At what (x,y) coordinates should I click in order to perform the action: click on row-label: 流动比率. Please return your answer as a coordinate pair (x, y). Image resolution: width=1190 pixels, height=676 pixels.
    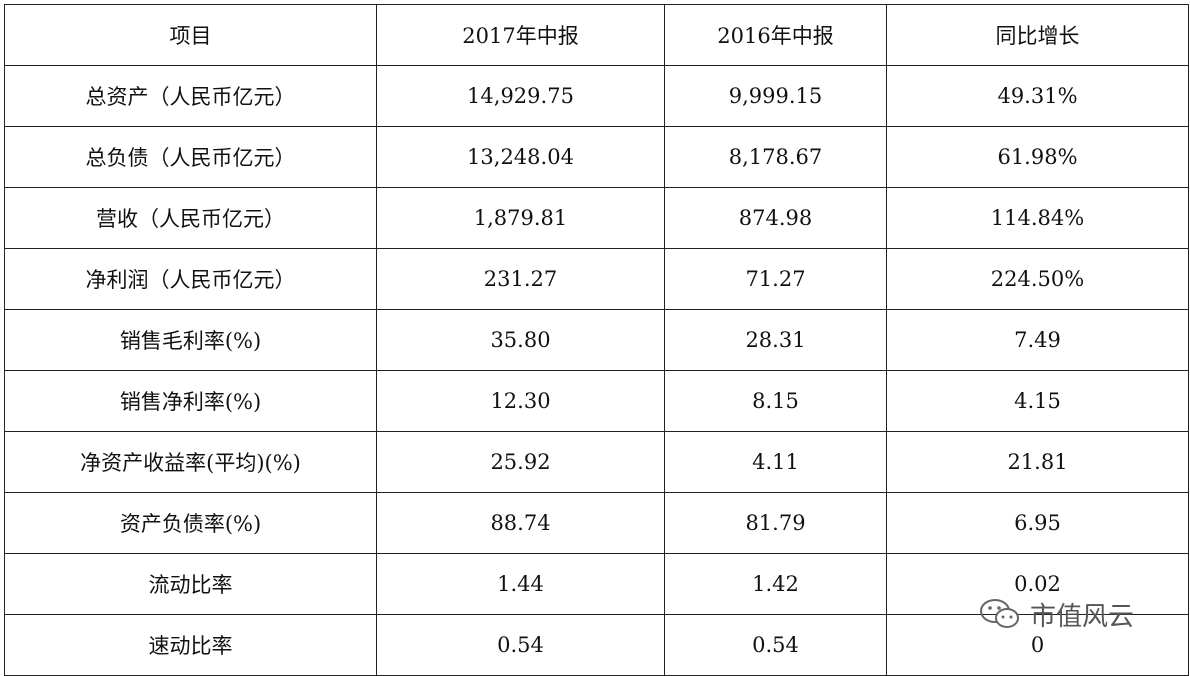
    Looking at the image, I should click on (190, 584).